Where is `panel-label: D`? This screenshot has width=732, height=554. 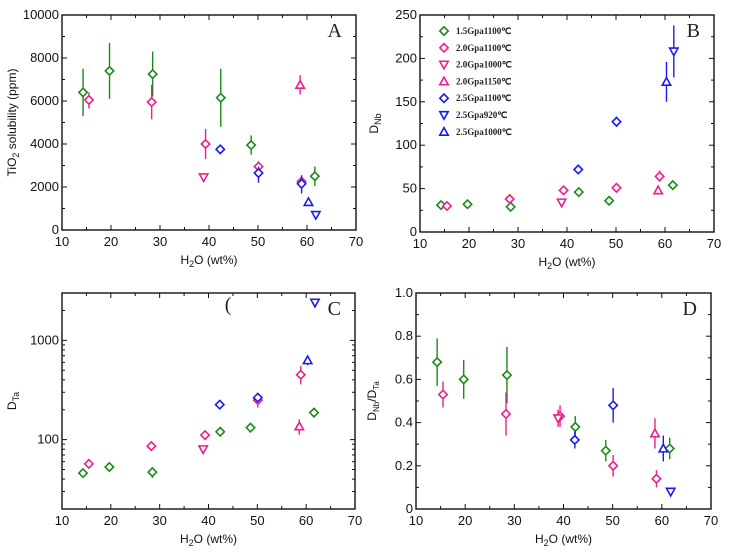 panel-label: D is located at coordinates (690, 309).